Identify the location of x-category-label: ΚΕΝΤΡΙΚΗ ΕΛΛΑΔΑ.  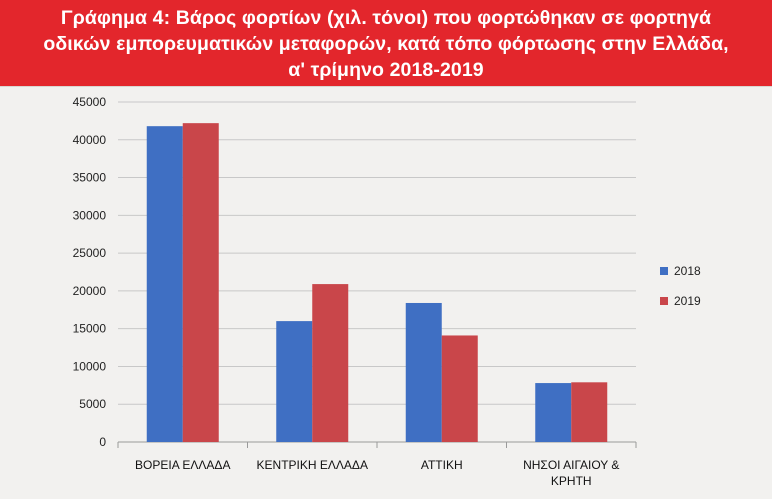
(312, 465).